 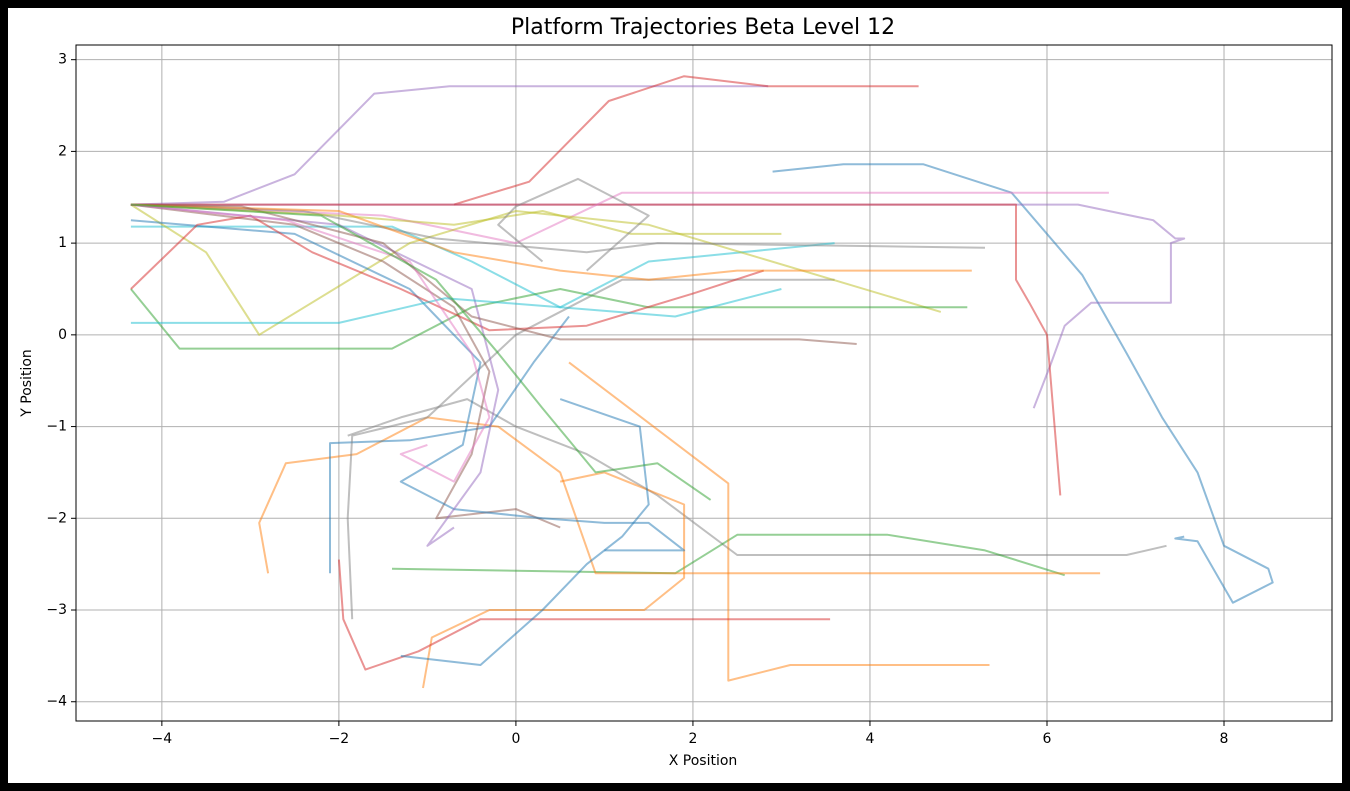 What do you see at coordinates (692, 739) in the screenshot?
I see `x-tick-label: 2` at bounding box center [692, 739].